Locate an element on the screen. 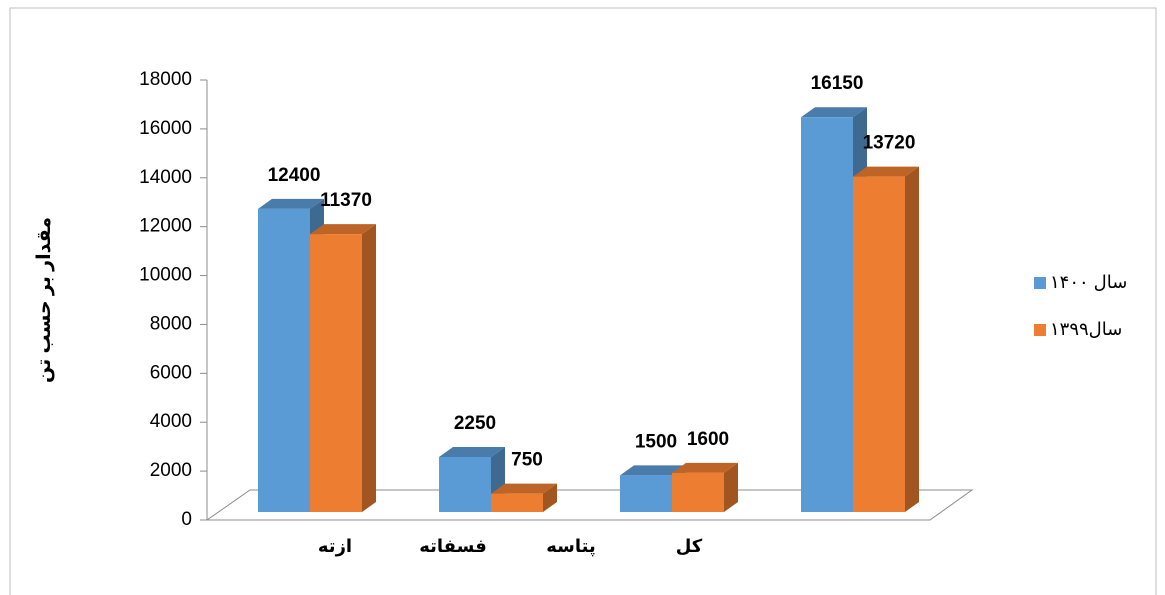 This screenshot has height=595, width=1165. y-tick-label: 14000 is located at coordinates (165, 177).